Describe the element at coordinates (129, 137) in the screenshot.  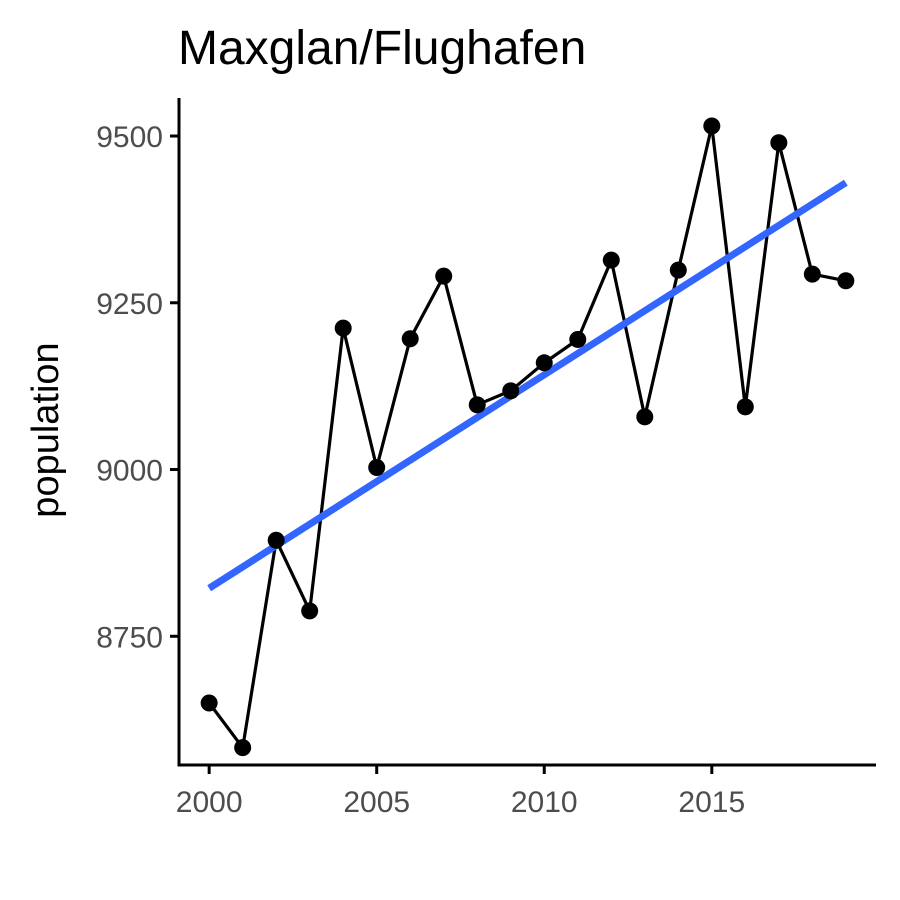
I see `y-tick-label: 9500` at that location.